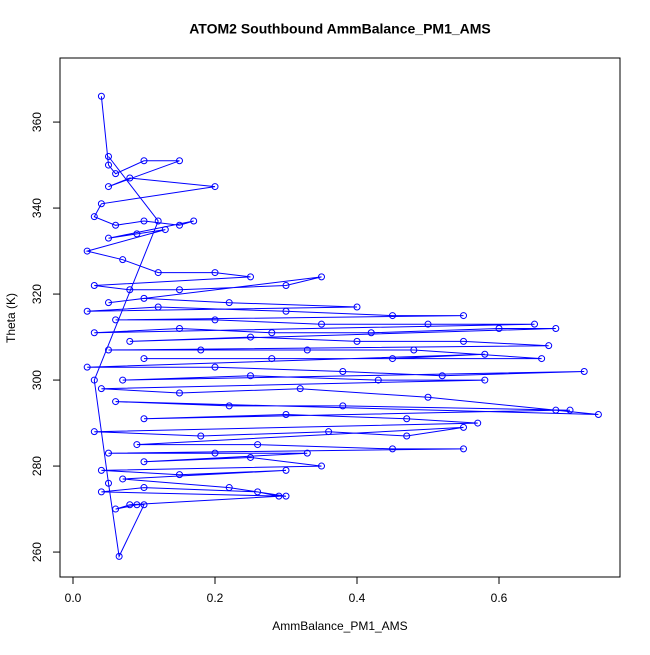  What do you see at coordinates (339, 626) in the screenshot?
I see `x-axis-label: AmmBalance_PM1_AMS` at bounding box center [339, 626].